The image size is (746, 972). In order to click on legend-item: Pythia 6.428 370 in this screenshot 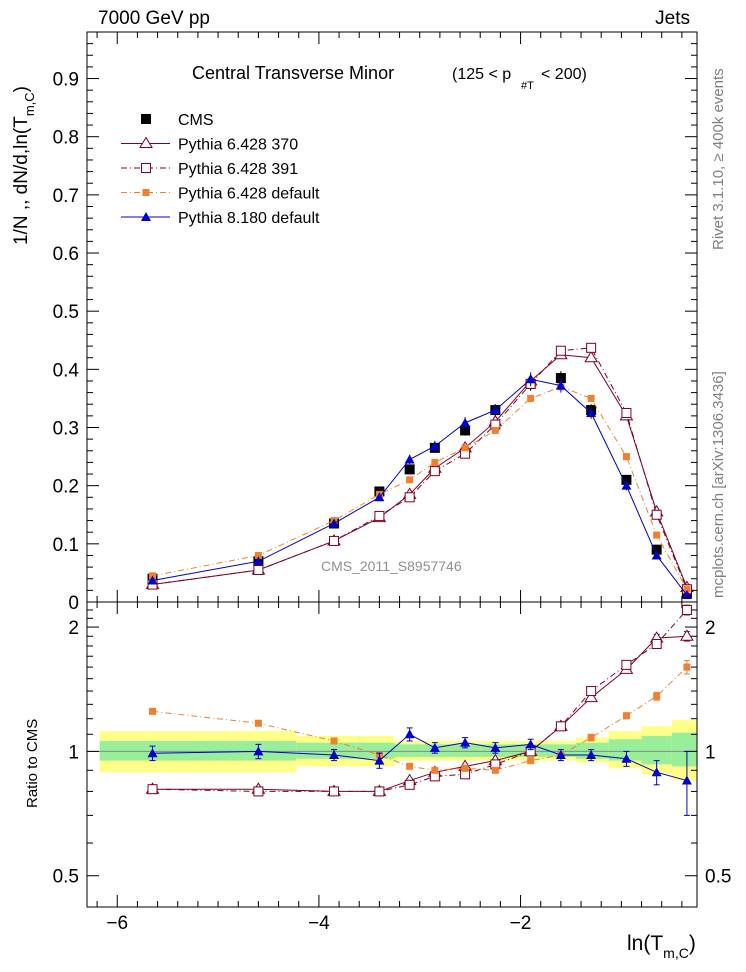, I will do `click(209, 145)`.